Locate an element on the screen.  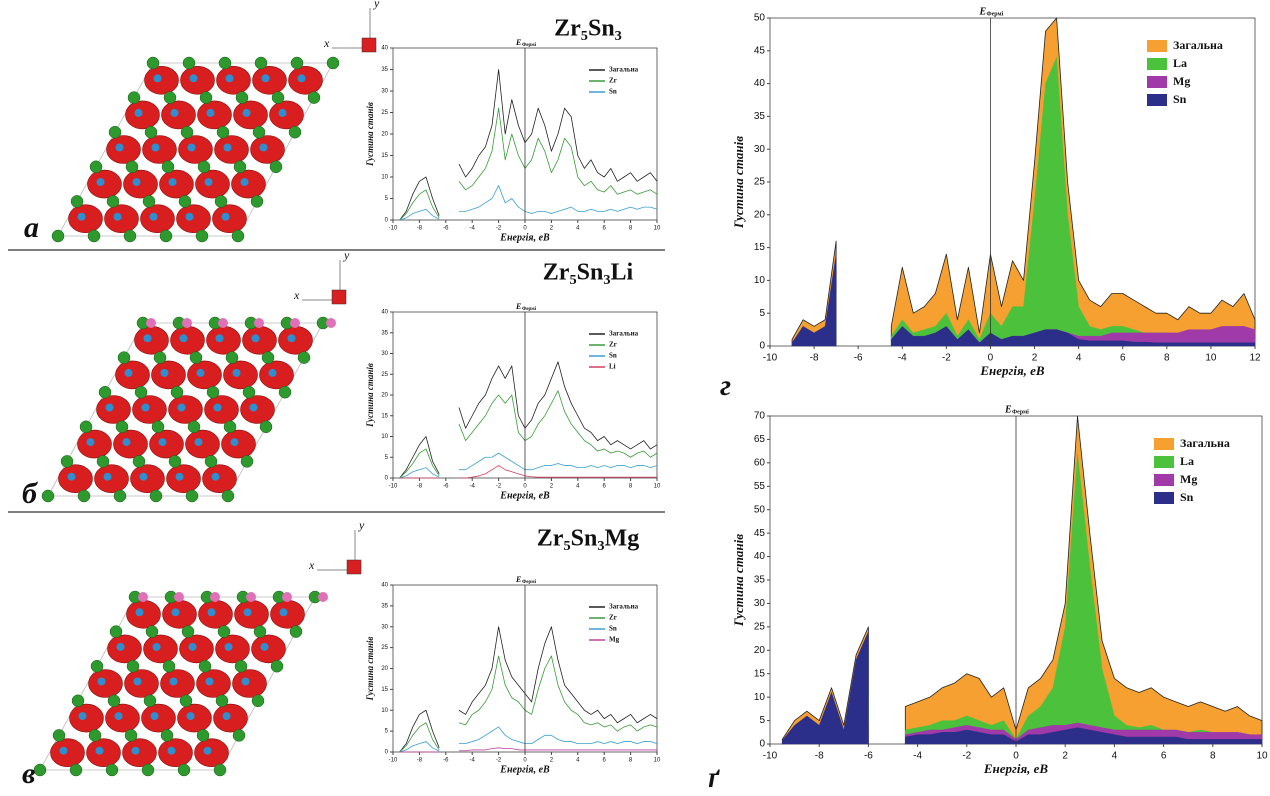
x-tick-label: -6 is located at coordinates (868, 756).